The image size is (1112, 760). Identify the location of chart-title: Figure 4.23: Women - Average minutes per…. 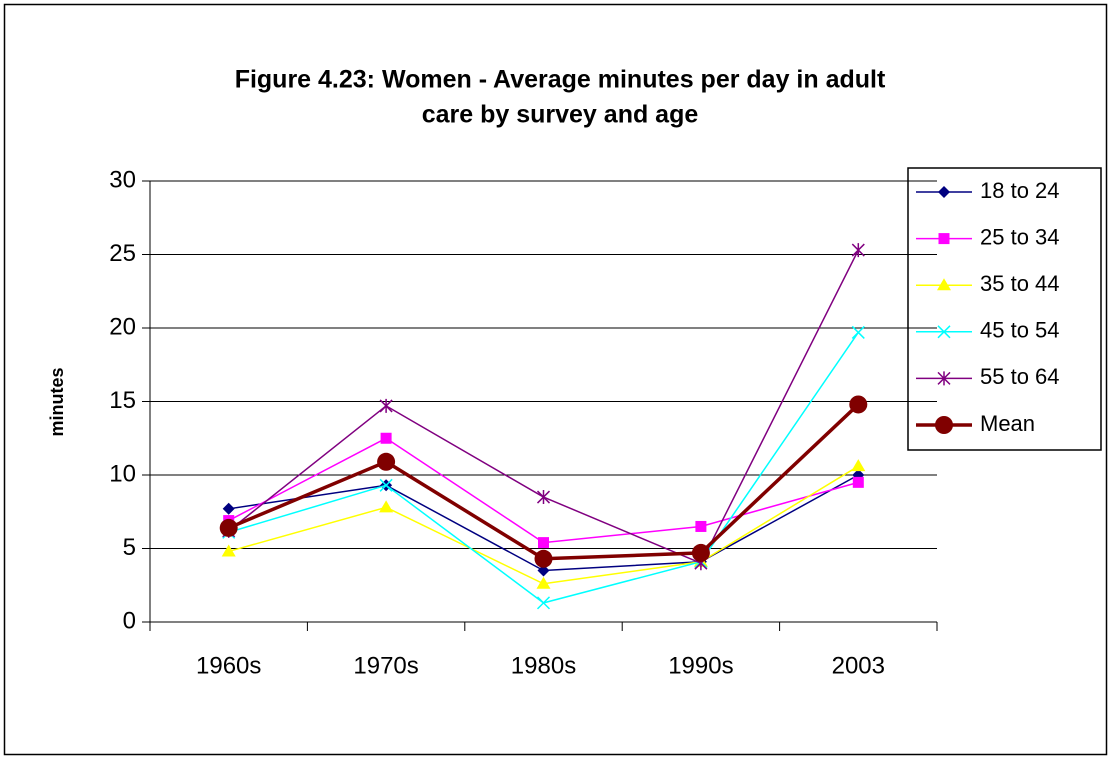
(560, 80).